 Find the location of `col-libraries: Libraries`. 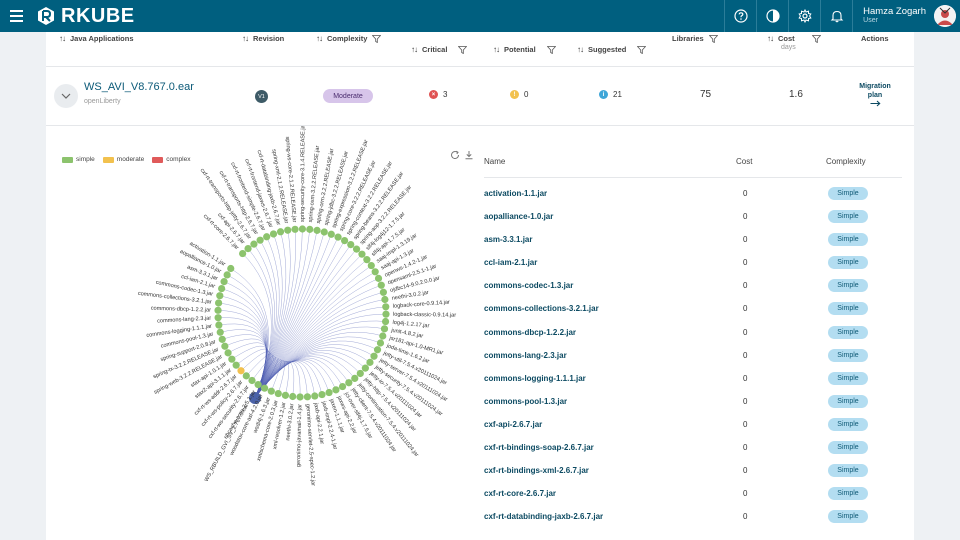

col-libraries: Libraries is located at coordinates (695, 38).